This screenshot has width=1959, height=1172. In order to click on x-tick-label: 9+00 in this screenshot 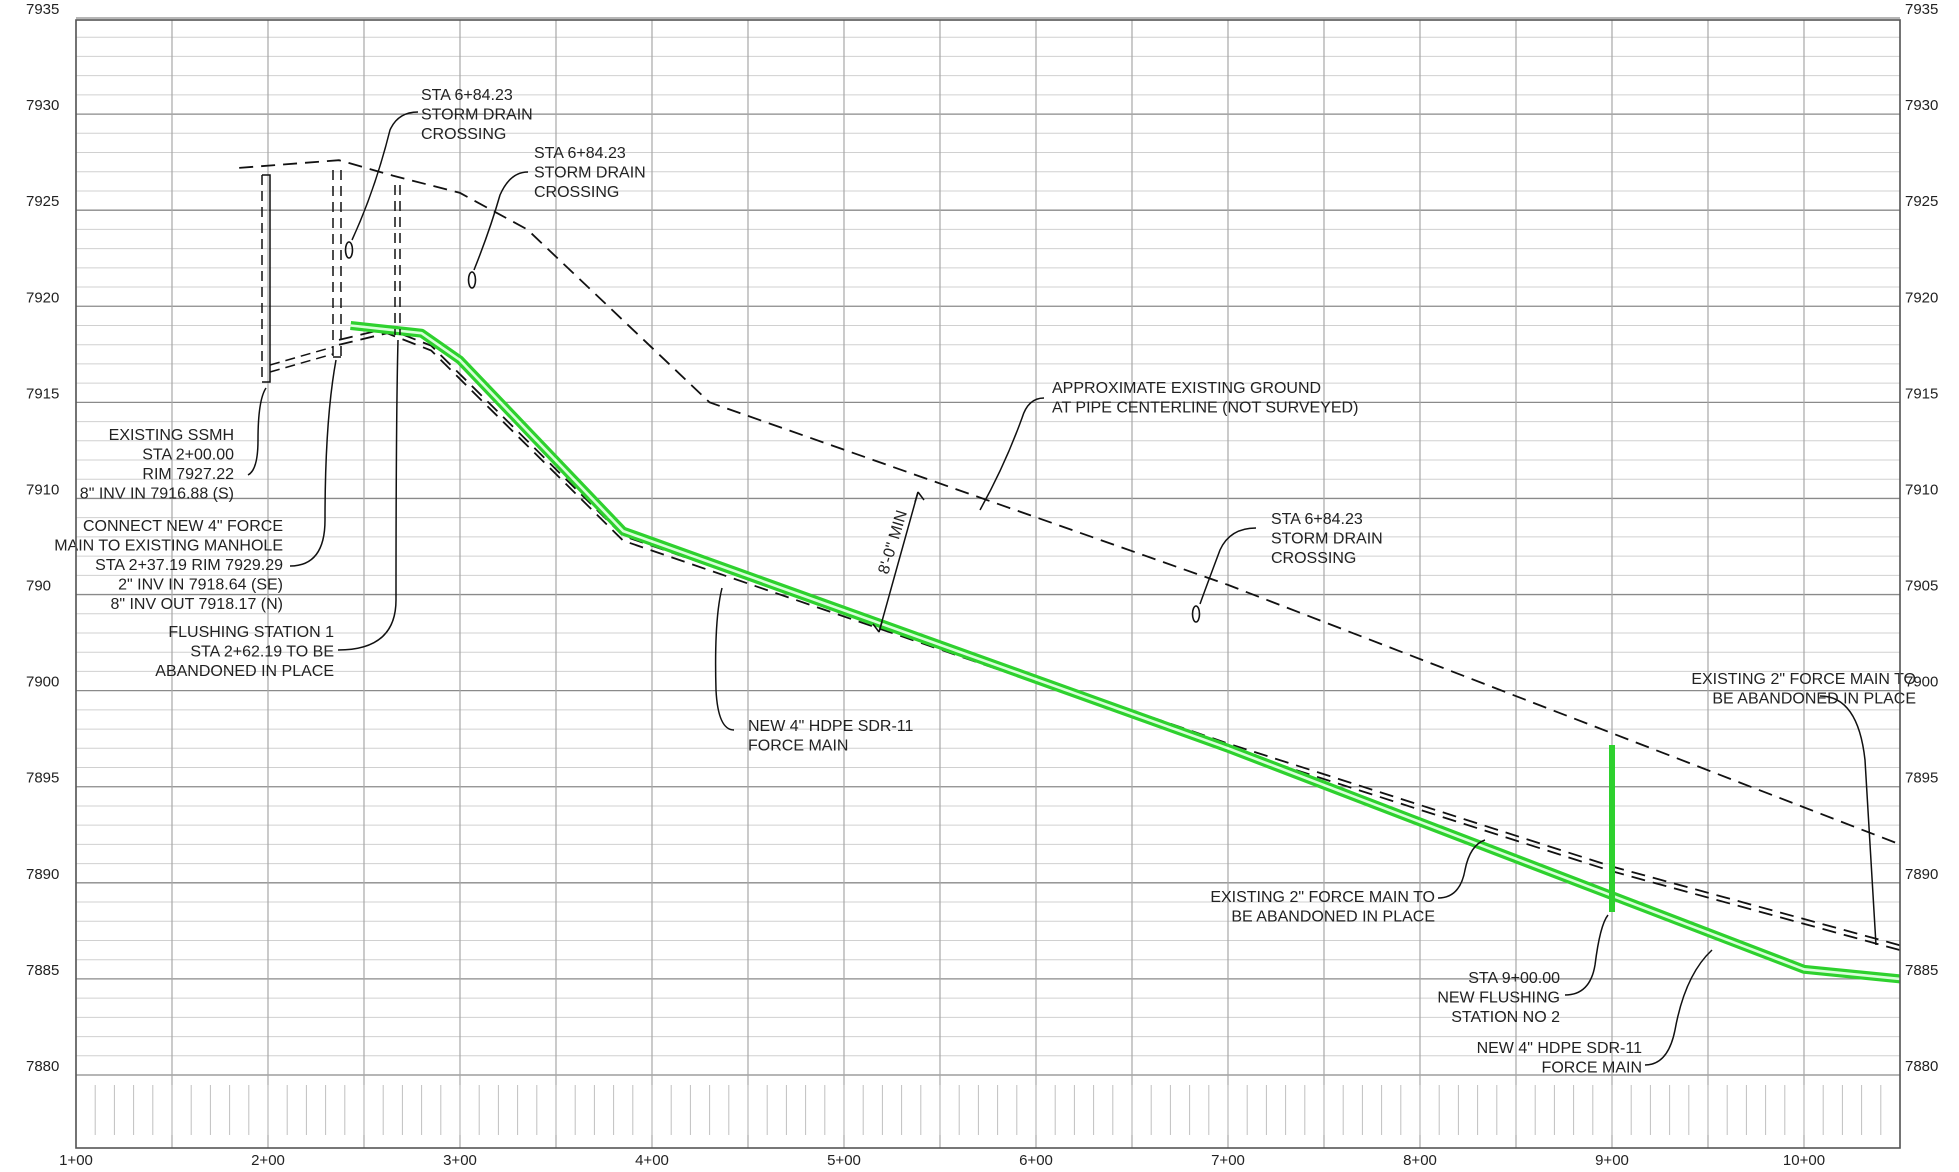, I will do `click(1612, 1160)`.